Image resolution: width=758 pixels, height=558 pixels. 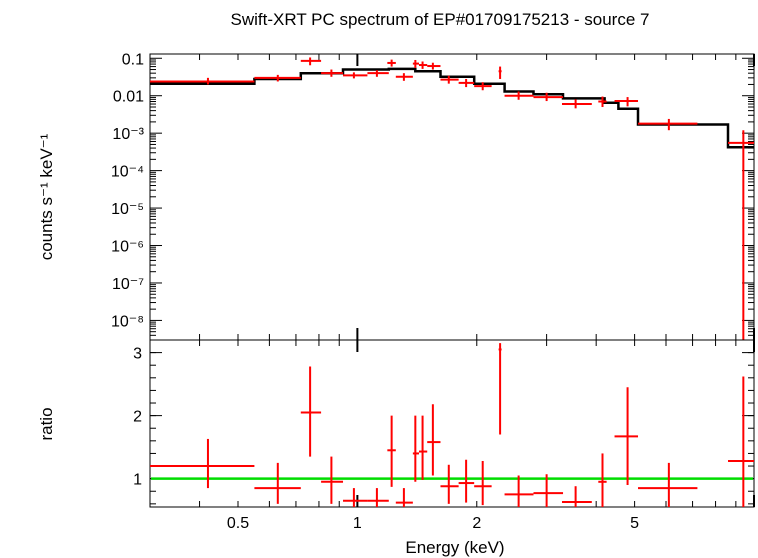 What do you see at coordinates (128, 284) in the screenshot?
I see `y-tick-label: 10⁻⁷` at bounding box center [128, 284].